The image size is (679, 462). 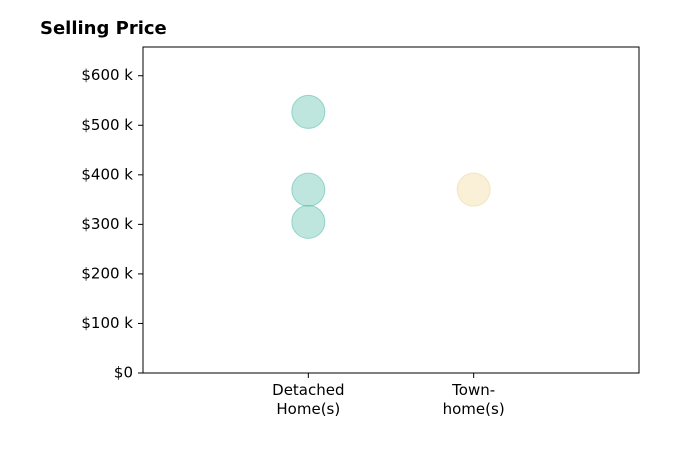 I want to click on chart-title: Selling Price, so click(x=103, y=28).